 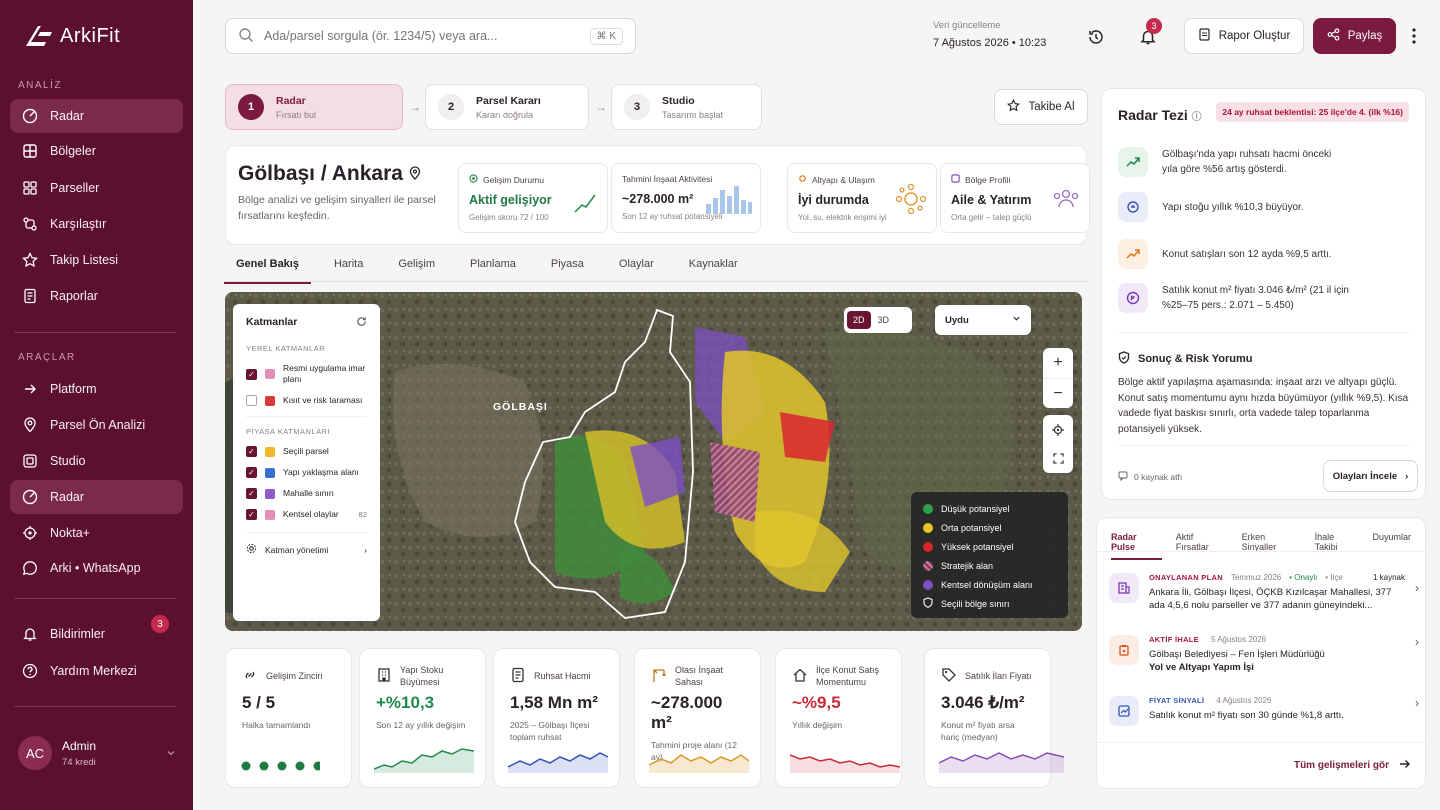 What do you see at coordinates (1133, 298) in the screenshot?
I see `price-icon` at bounding box center [1133, 298].